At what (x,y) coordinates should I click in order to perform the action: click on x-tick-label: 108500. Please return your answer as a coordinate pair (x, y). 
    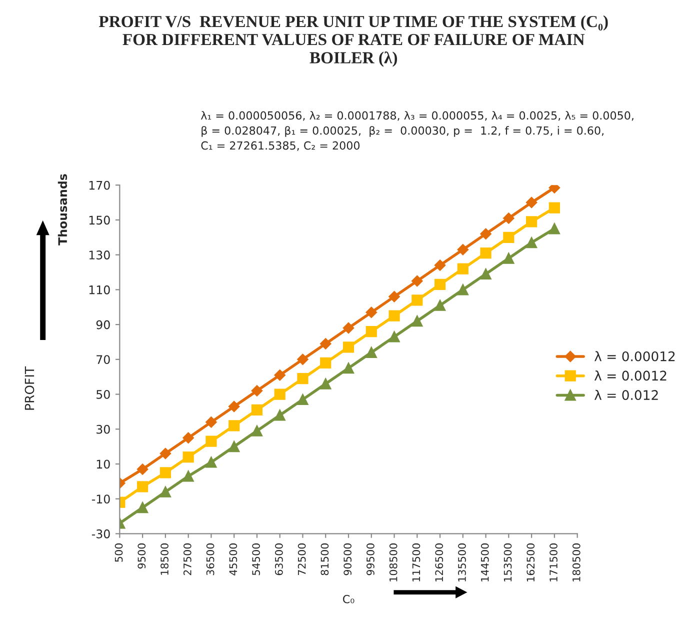
    Looking at the image, I should click on (393, 562).